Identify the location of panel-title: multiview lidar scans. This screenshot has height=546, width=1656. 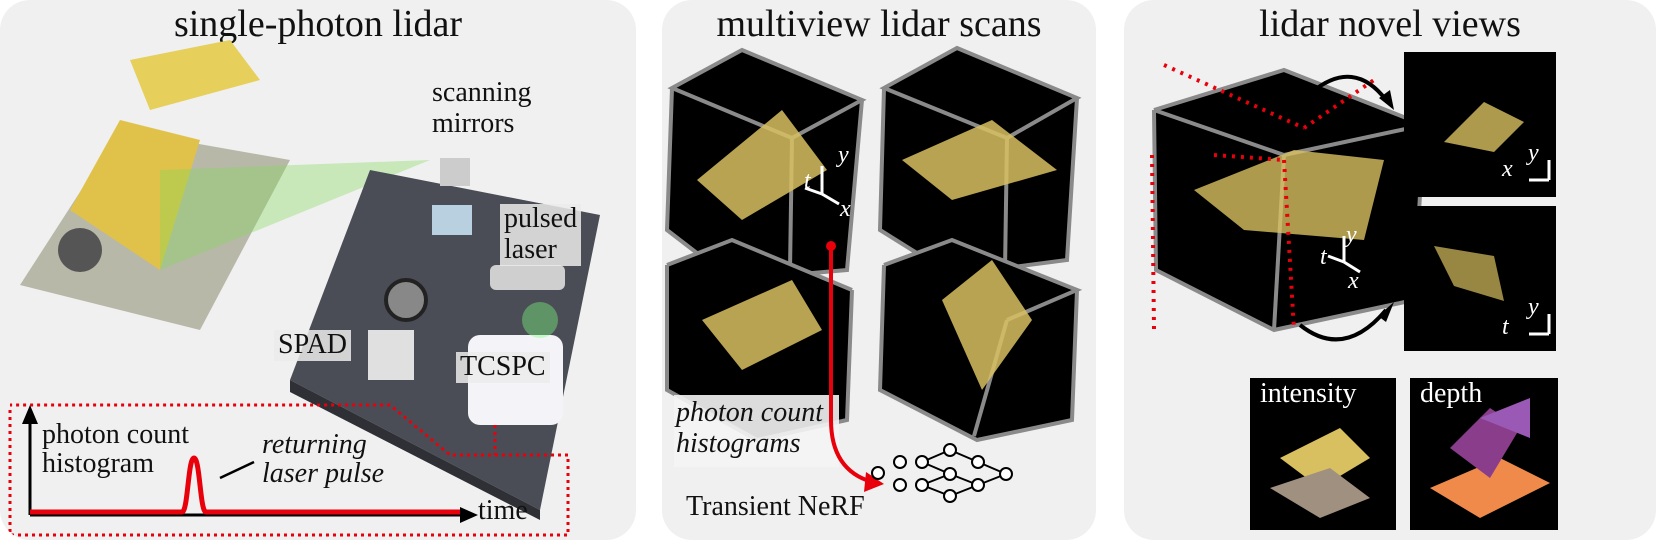
(879, 24).